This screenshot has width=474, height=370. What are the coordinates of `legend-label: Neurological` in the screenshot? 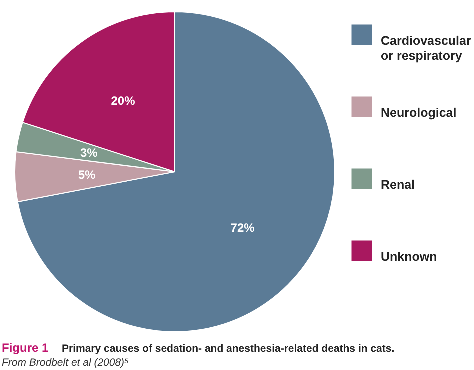 It's located at (419, 113).